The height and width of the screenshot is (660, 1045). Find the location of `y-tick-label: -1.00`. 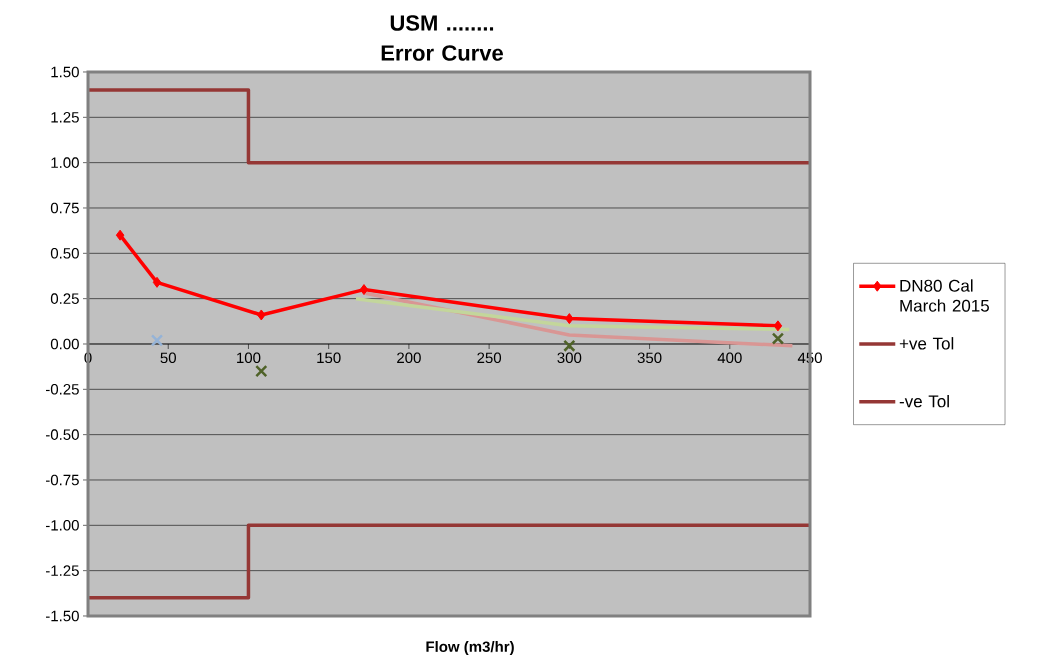

y-tick-label: -1.00 is located at coordinates (62, 525).